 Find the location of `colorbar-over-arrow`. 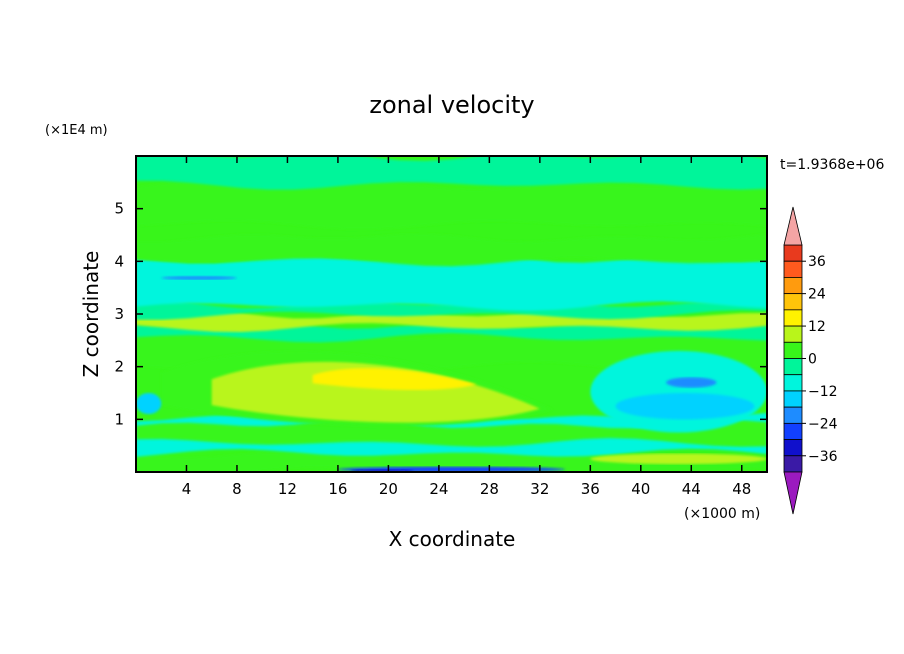

colorbar-over-arrow is located at coordinates (793, 226).